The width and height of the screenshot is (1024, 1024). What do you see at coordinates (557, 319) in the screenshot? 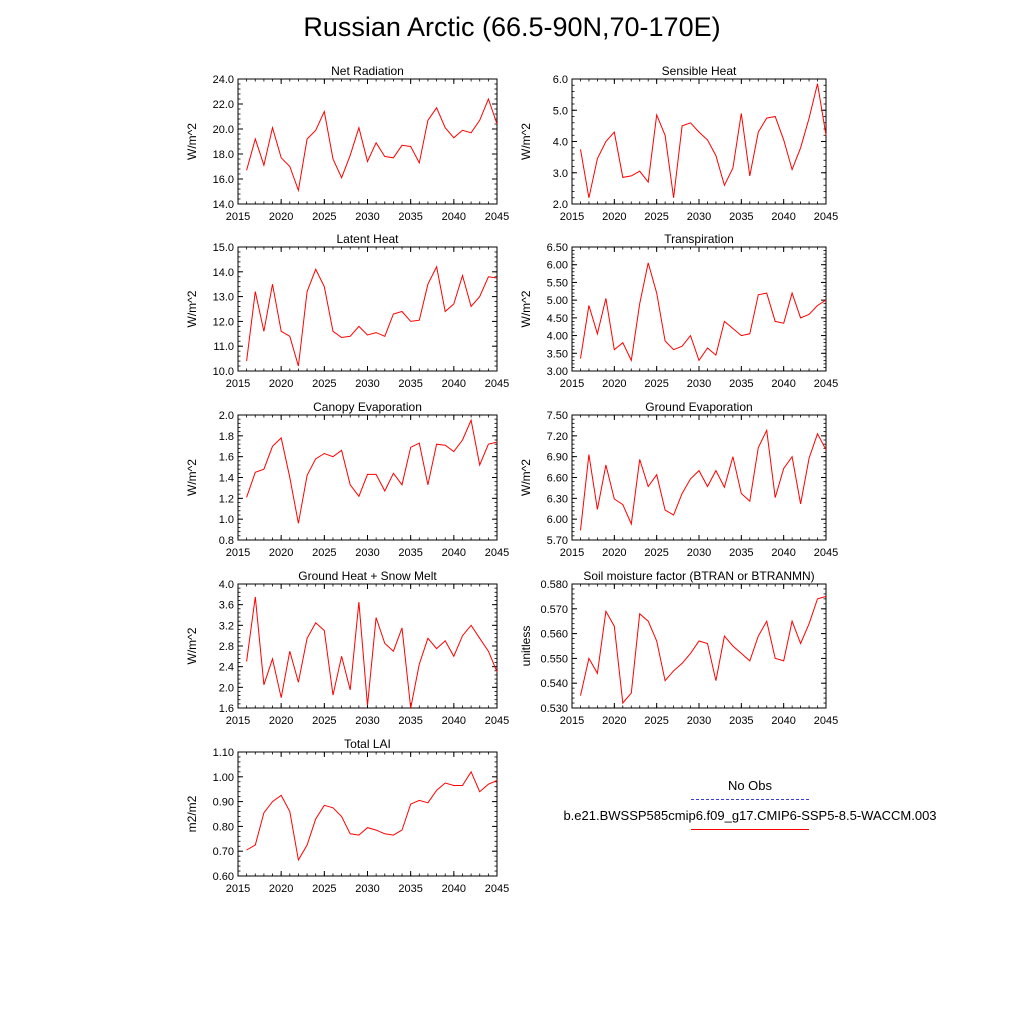
I see `y-tick-label: 4.50` at bounding box center [557, 319].